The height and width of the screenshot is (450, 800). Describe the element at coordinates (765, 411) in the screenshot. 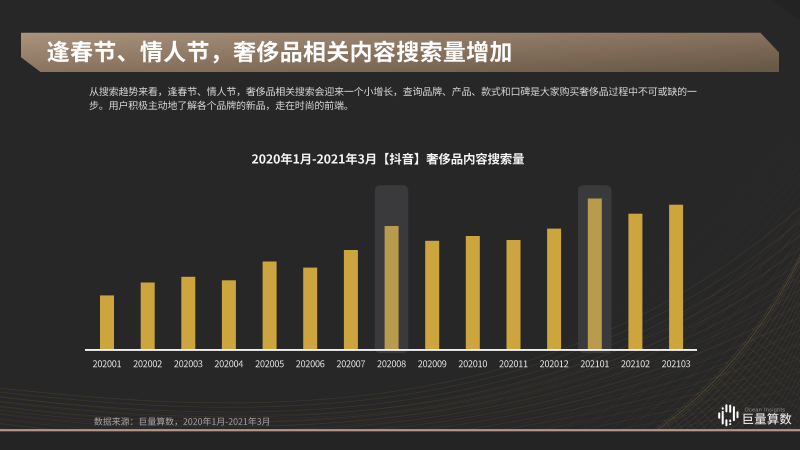

I see `svg-text: Ocean Insights` at that location.